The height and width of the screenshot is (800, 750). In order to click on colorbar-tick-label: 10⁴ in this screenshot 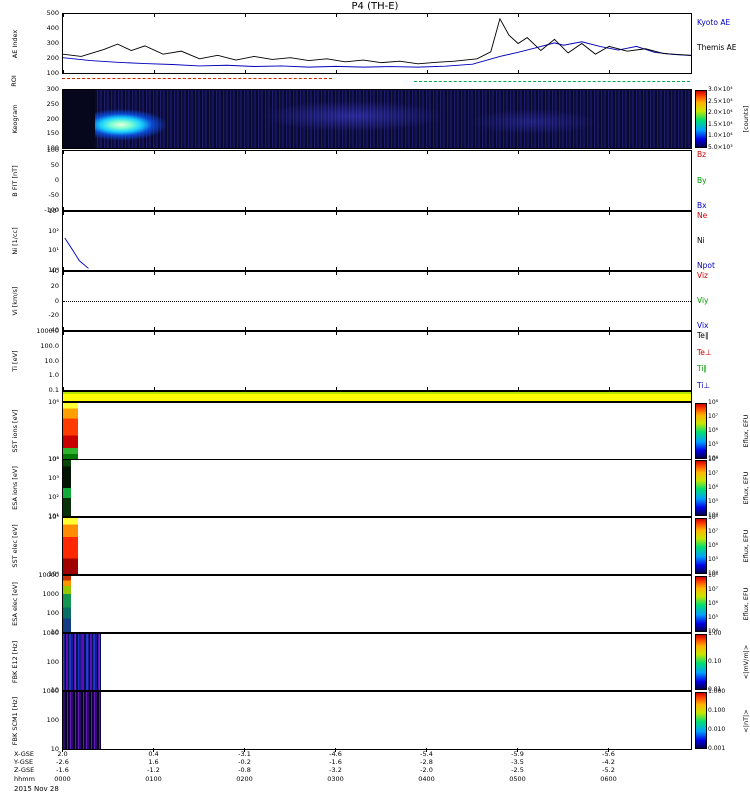, I will do `click(713, 573)`.